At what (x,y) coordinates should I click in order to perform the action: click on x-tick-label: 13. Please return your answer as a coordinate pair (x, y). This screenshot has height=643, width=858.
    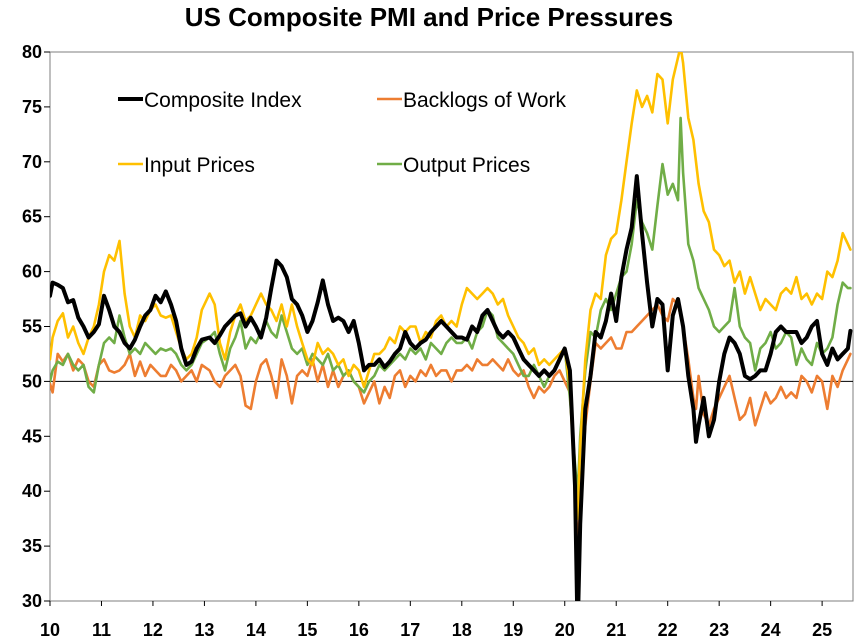
    Looking at the image, I should click on (204, 630).